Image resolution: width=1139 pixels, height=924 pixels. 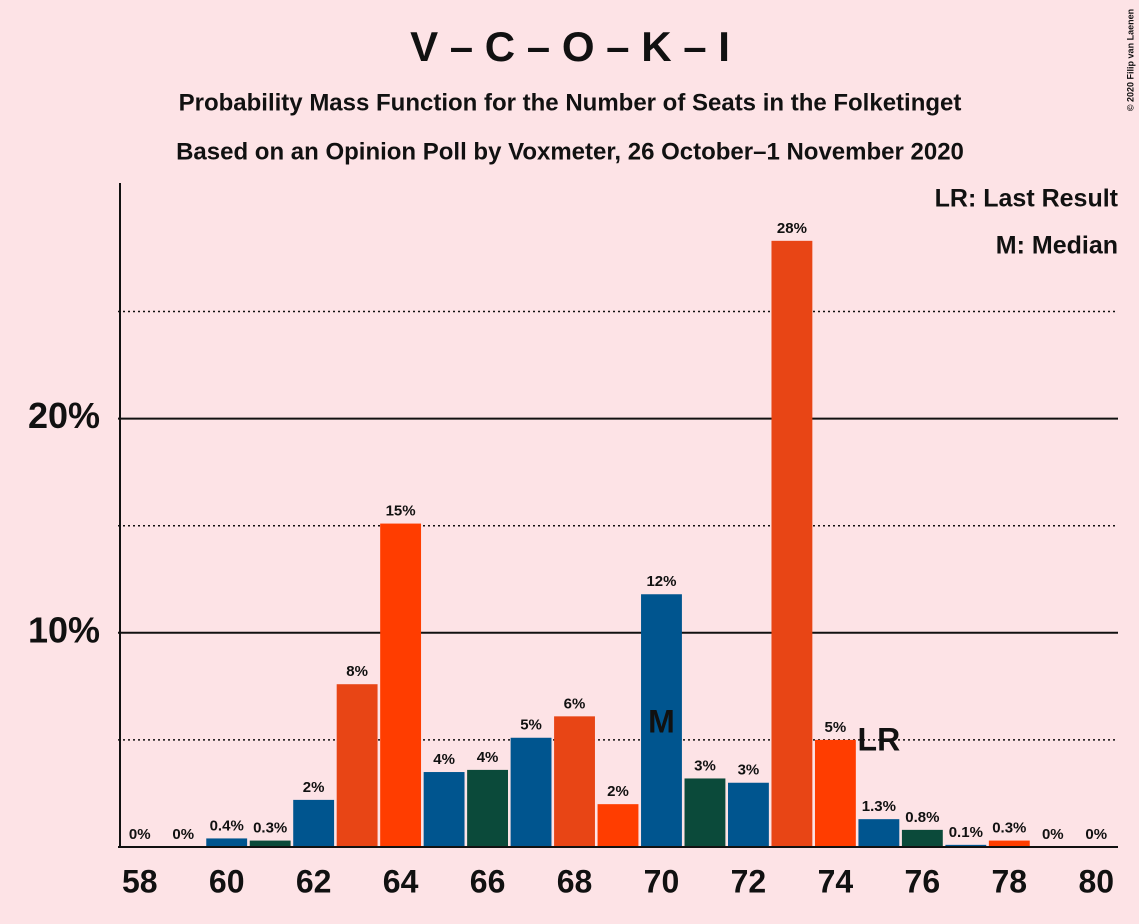 I want to click on x-tick-label: 60, so click(x=227, y=881).